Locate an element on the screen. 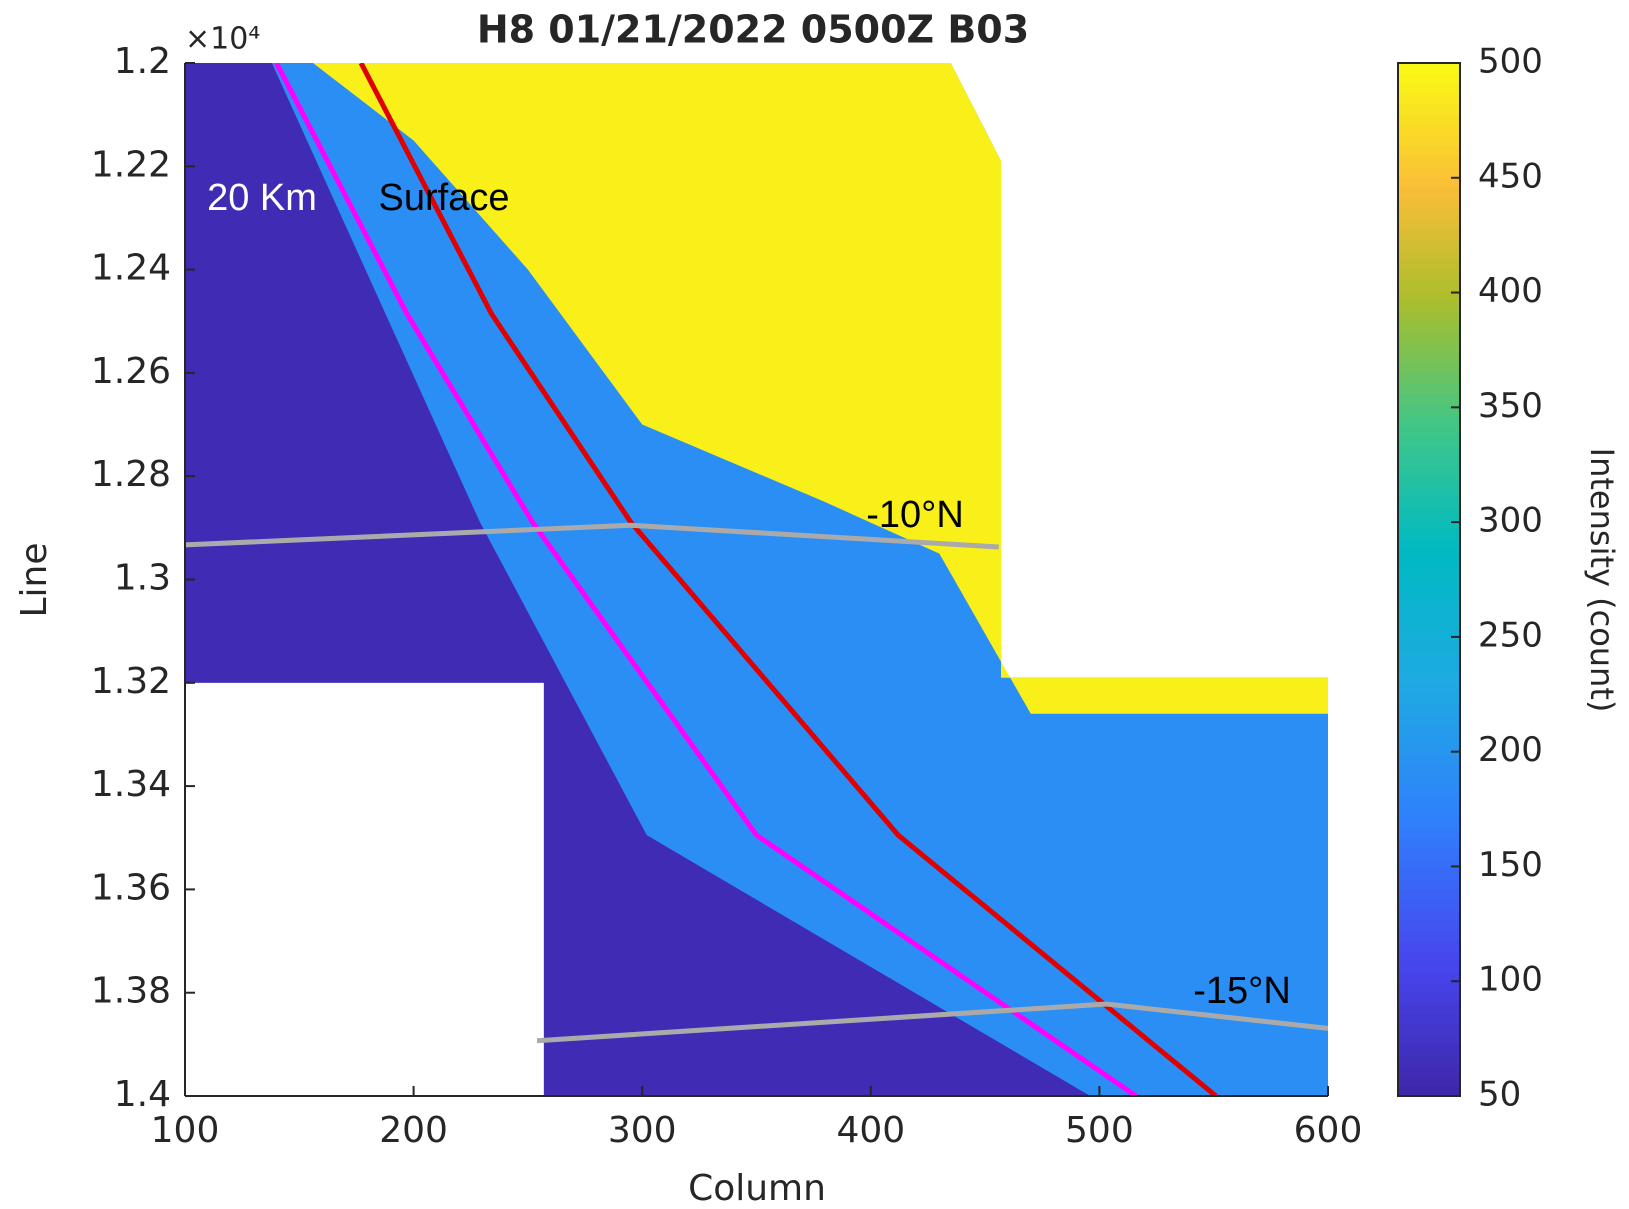  y-tick-label: 1.26 is located at coordinates (131, 371).